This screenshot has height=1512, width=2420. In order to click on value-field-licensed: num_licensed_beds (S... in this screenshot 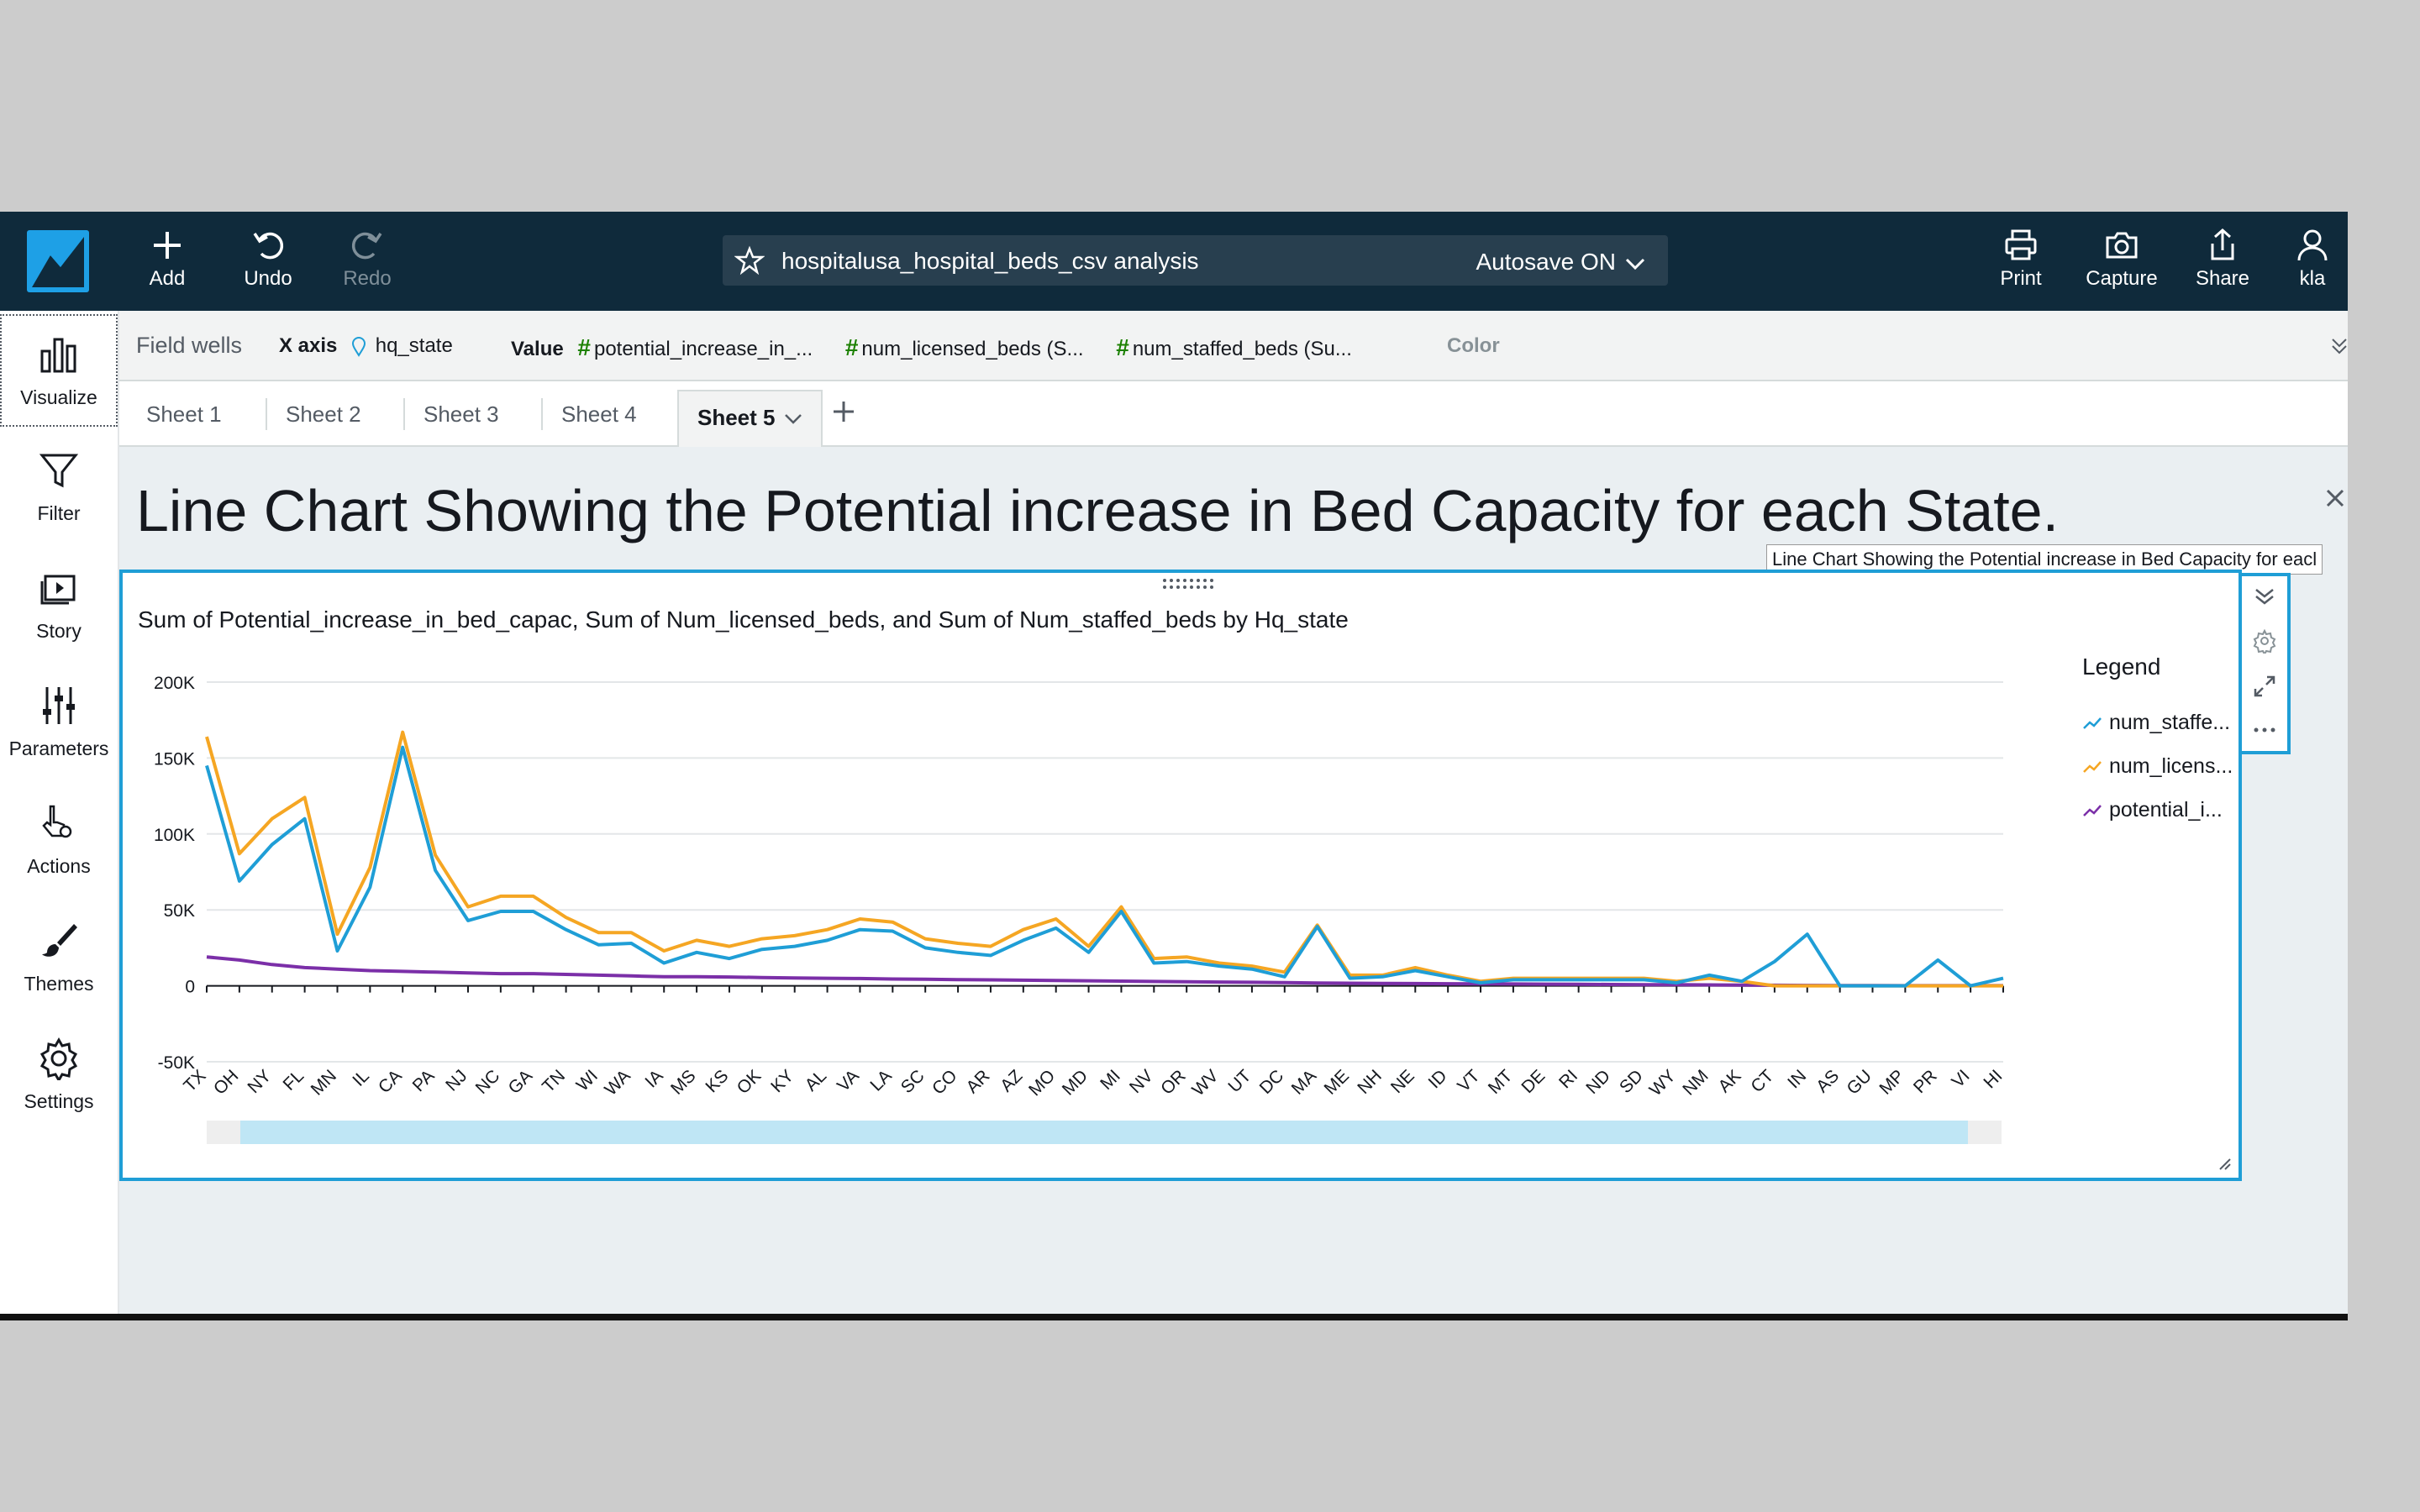, I will do `click(972, 349)`.